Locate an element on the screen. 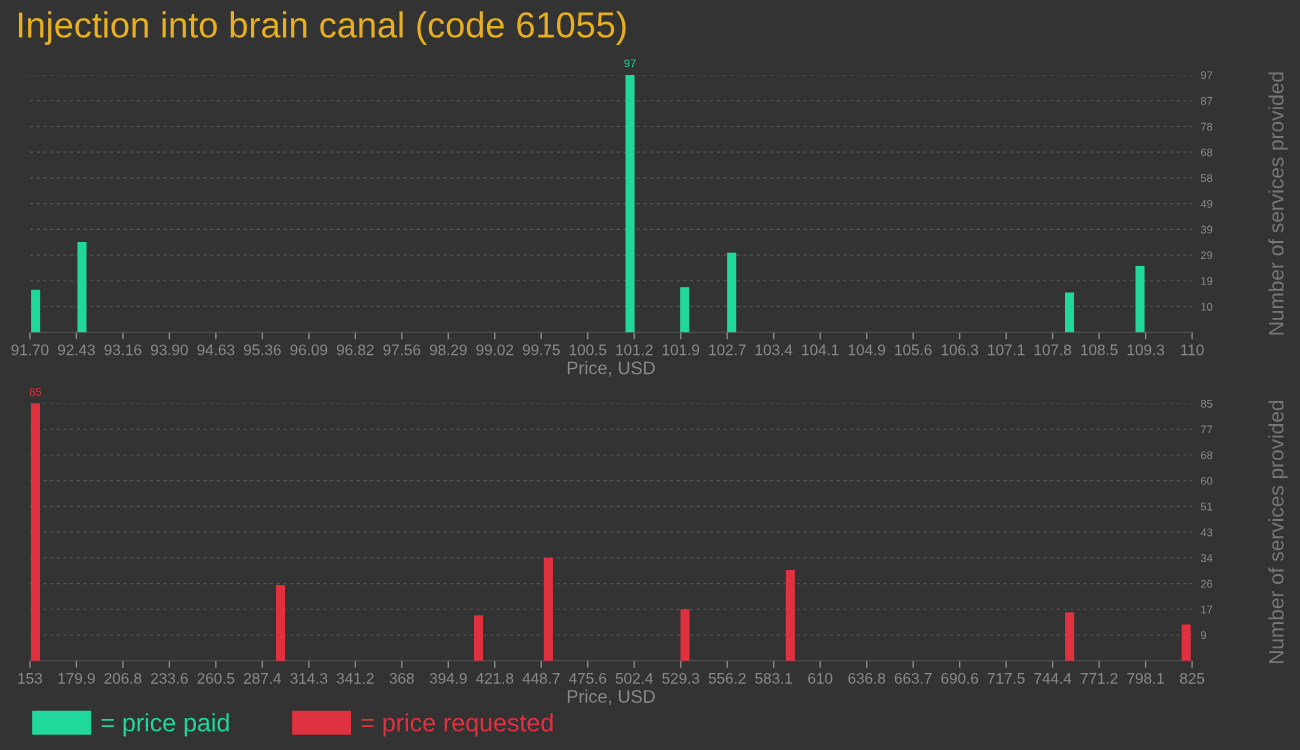 The width and height of the screenshot is (1300, 750). legend-label: = price requested is located at coordinates (457, 725).